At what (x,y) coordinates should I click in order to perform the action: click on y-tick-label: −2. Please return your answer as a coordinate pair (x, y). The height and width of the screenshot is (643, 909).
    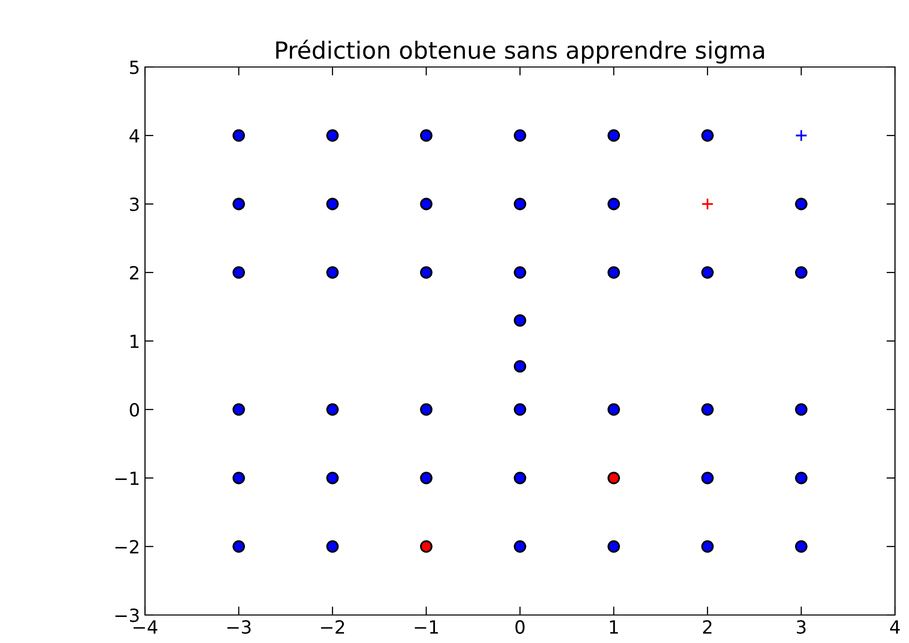
    Looking at the image, I should click on (126, 547).